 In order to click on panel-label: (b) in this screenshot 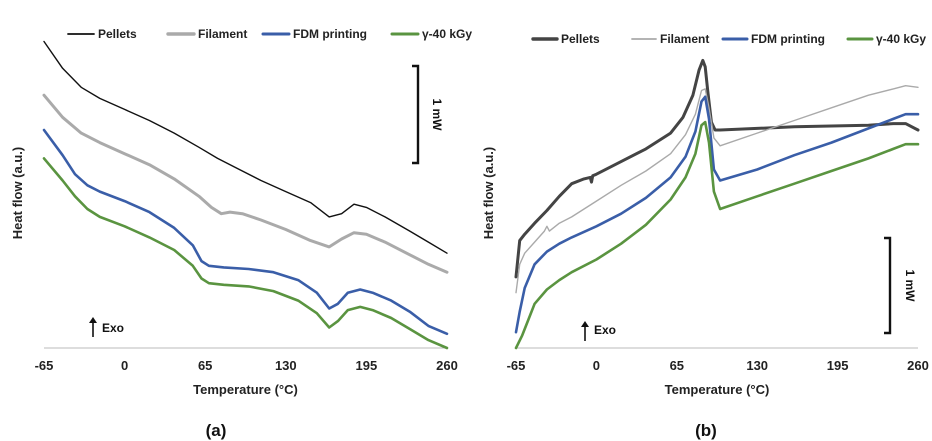, I will do `click(706, 430)`.